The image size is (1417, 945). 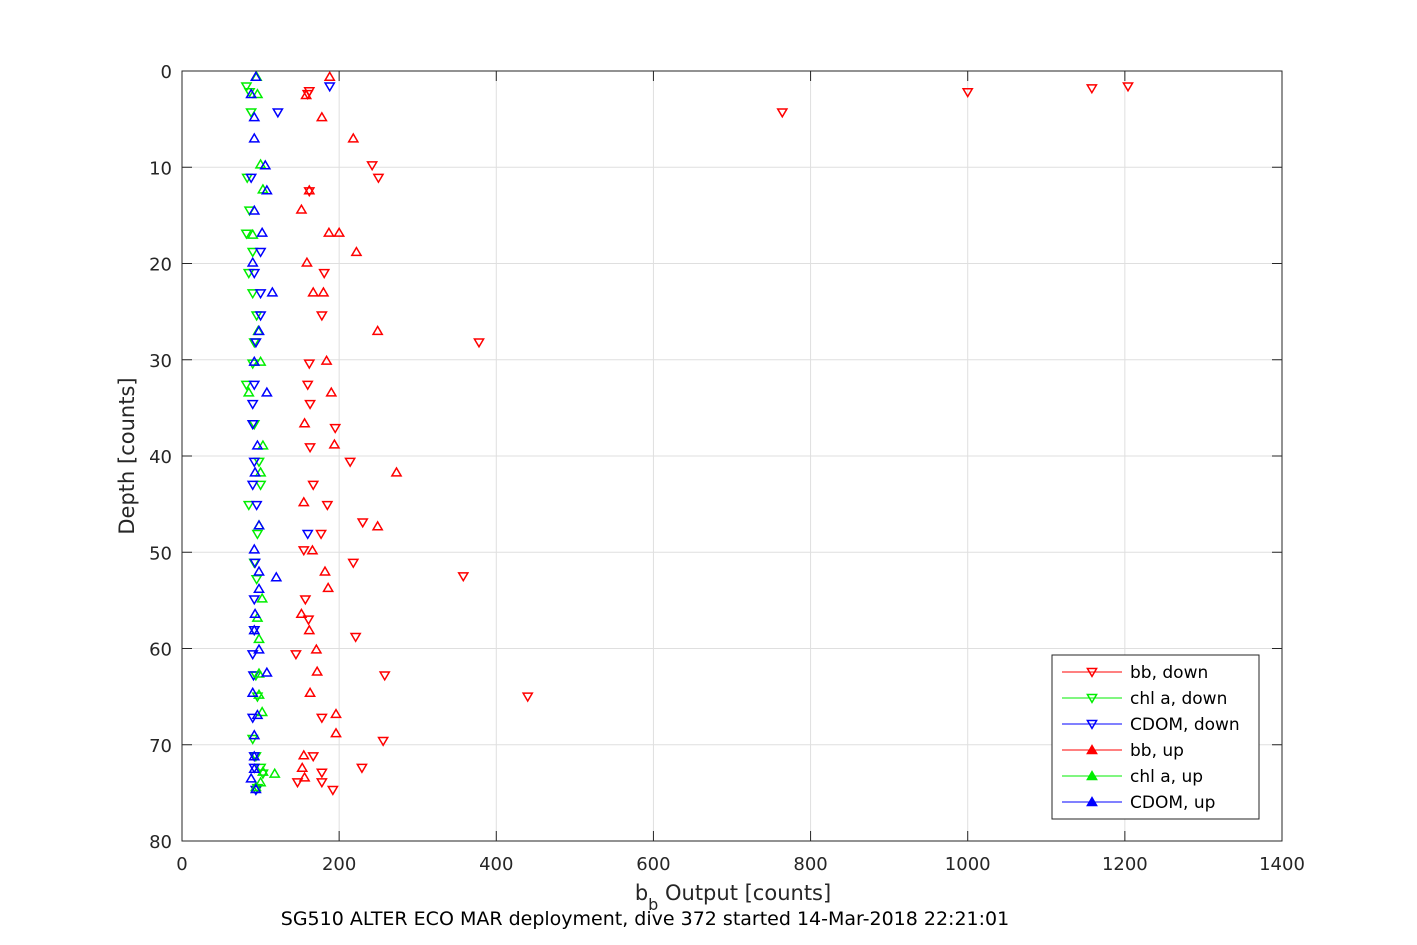 I want to click on y-tick-label: 50, so click(x=160, y=553).